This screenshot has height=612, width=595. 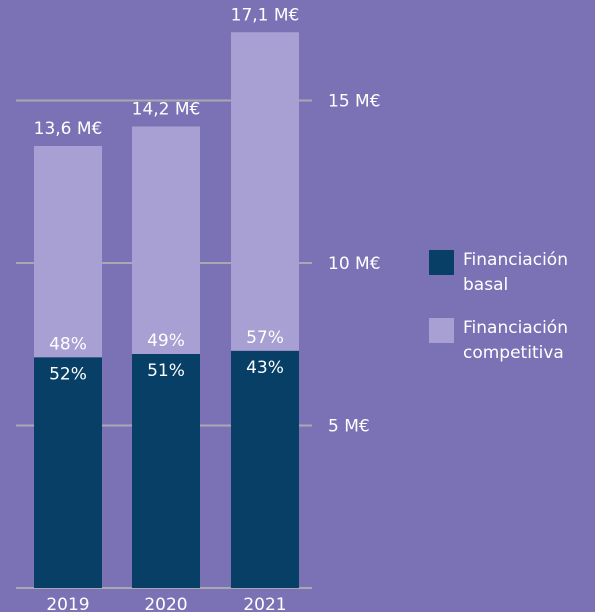 What do you see at coordinates (166, 471) in the screenshot?
I see `bar-basal-2020` at bounding box center [166, 471].